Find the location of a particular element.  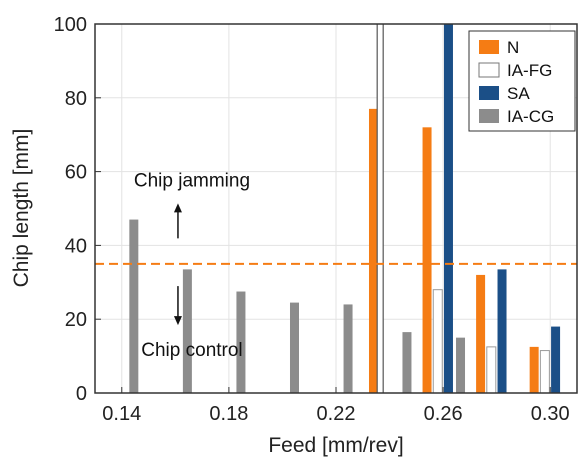

legend: N IA-FG SA IA-CG is located at coordinates (522, 81).